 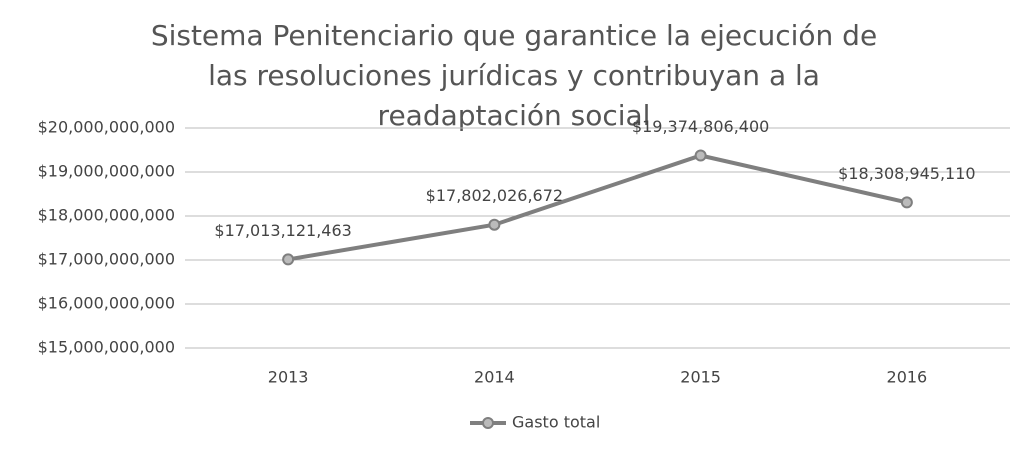 I want to click on y-tick-label: $15,000,000,000, so click(x=106, y=347).